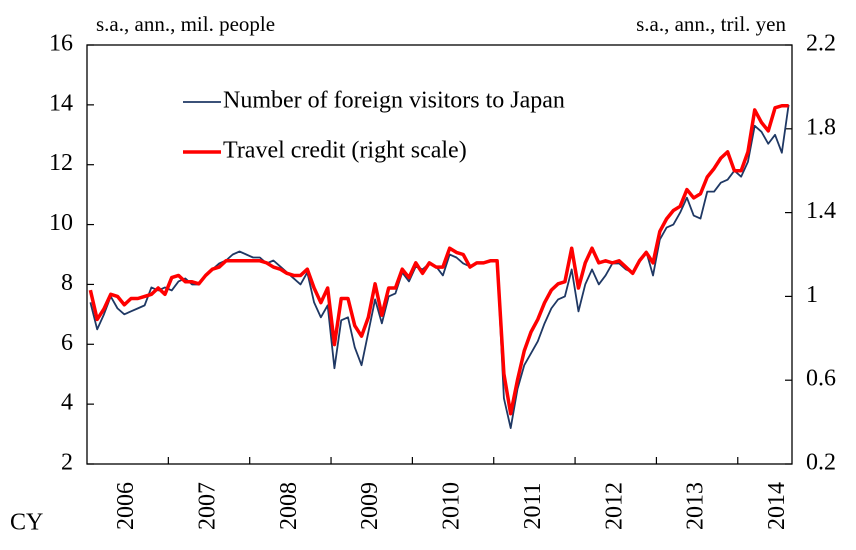  Describe the element at coordinates (777, 506) in the screenshot. I see `x-tick-label: 2014` at that location.